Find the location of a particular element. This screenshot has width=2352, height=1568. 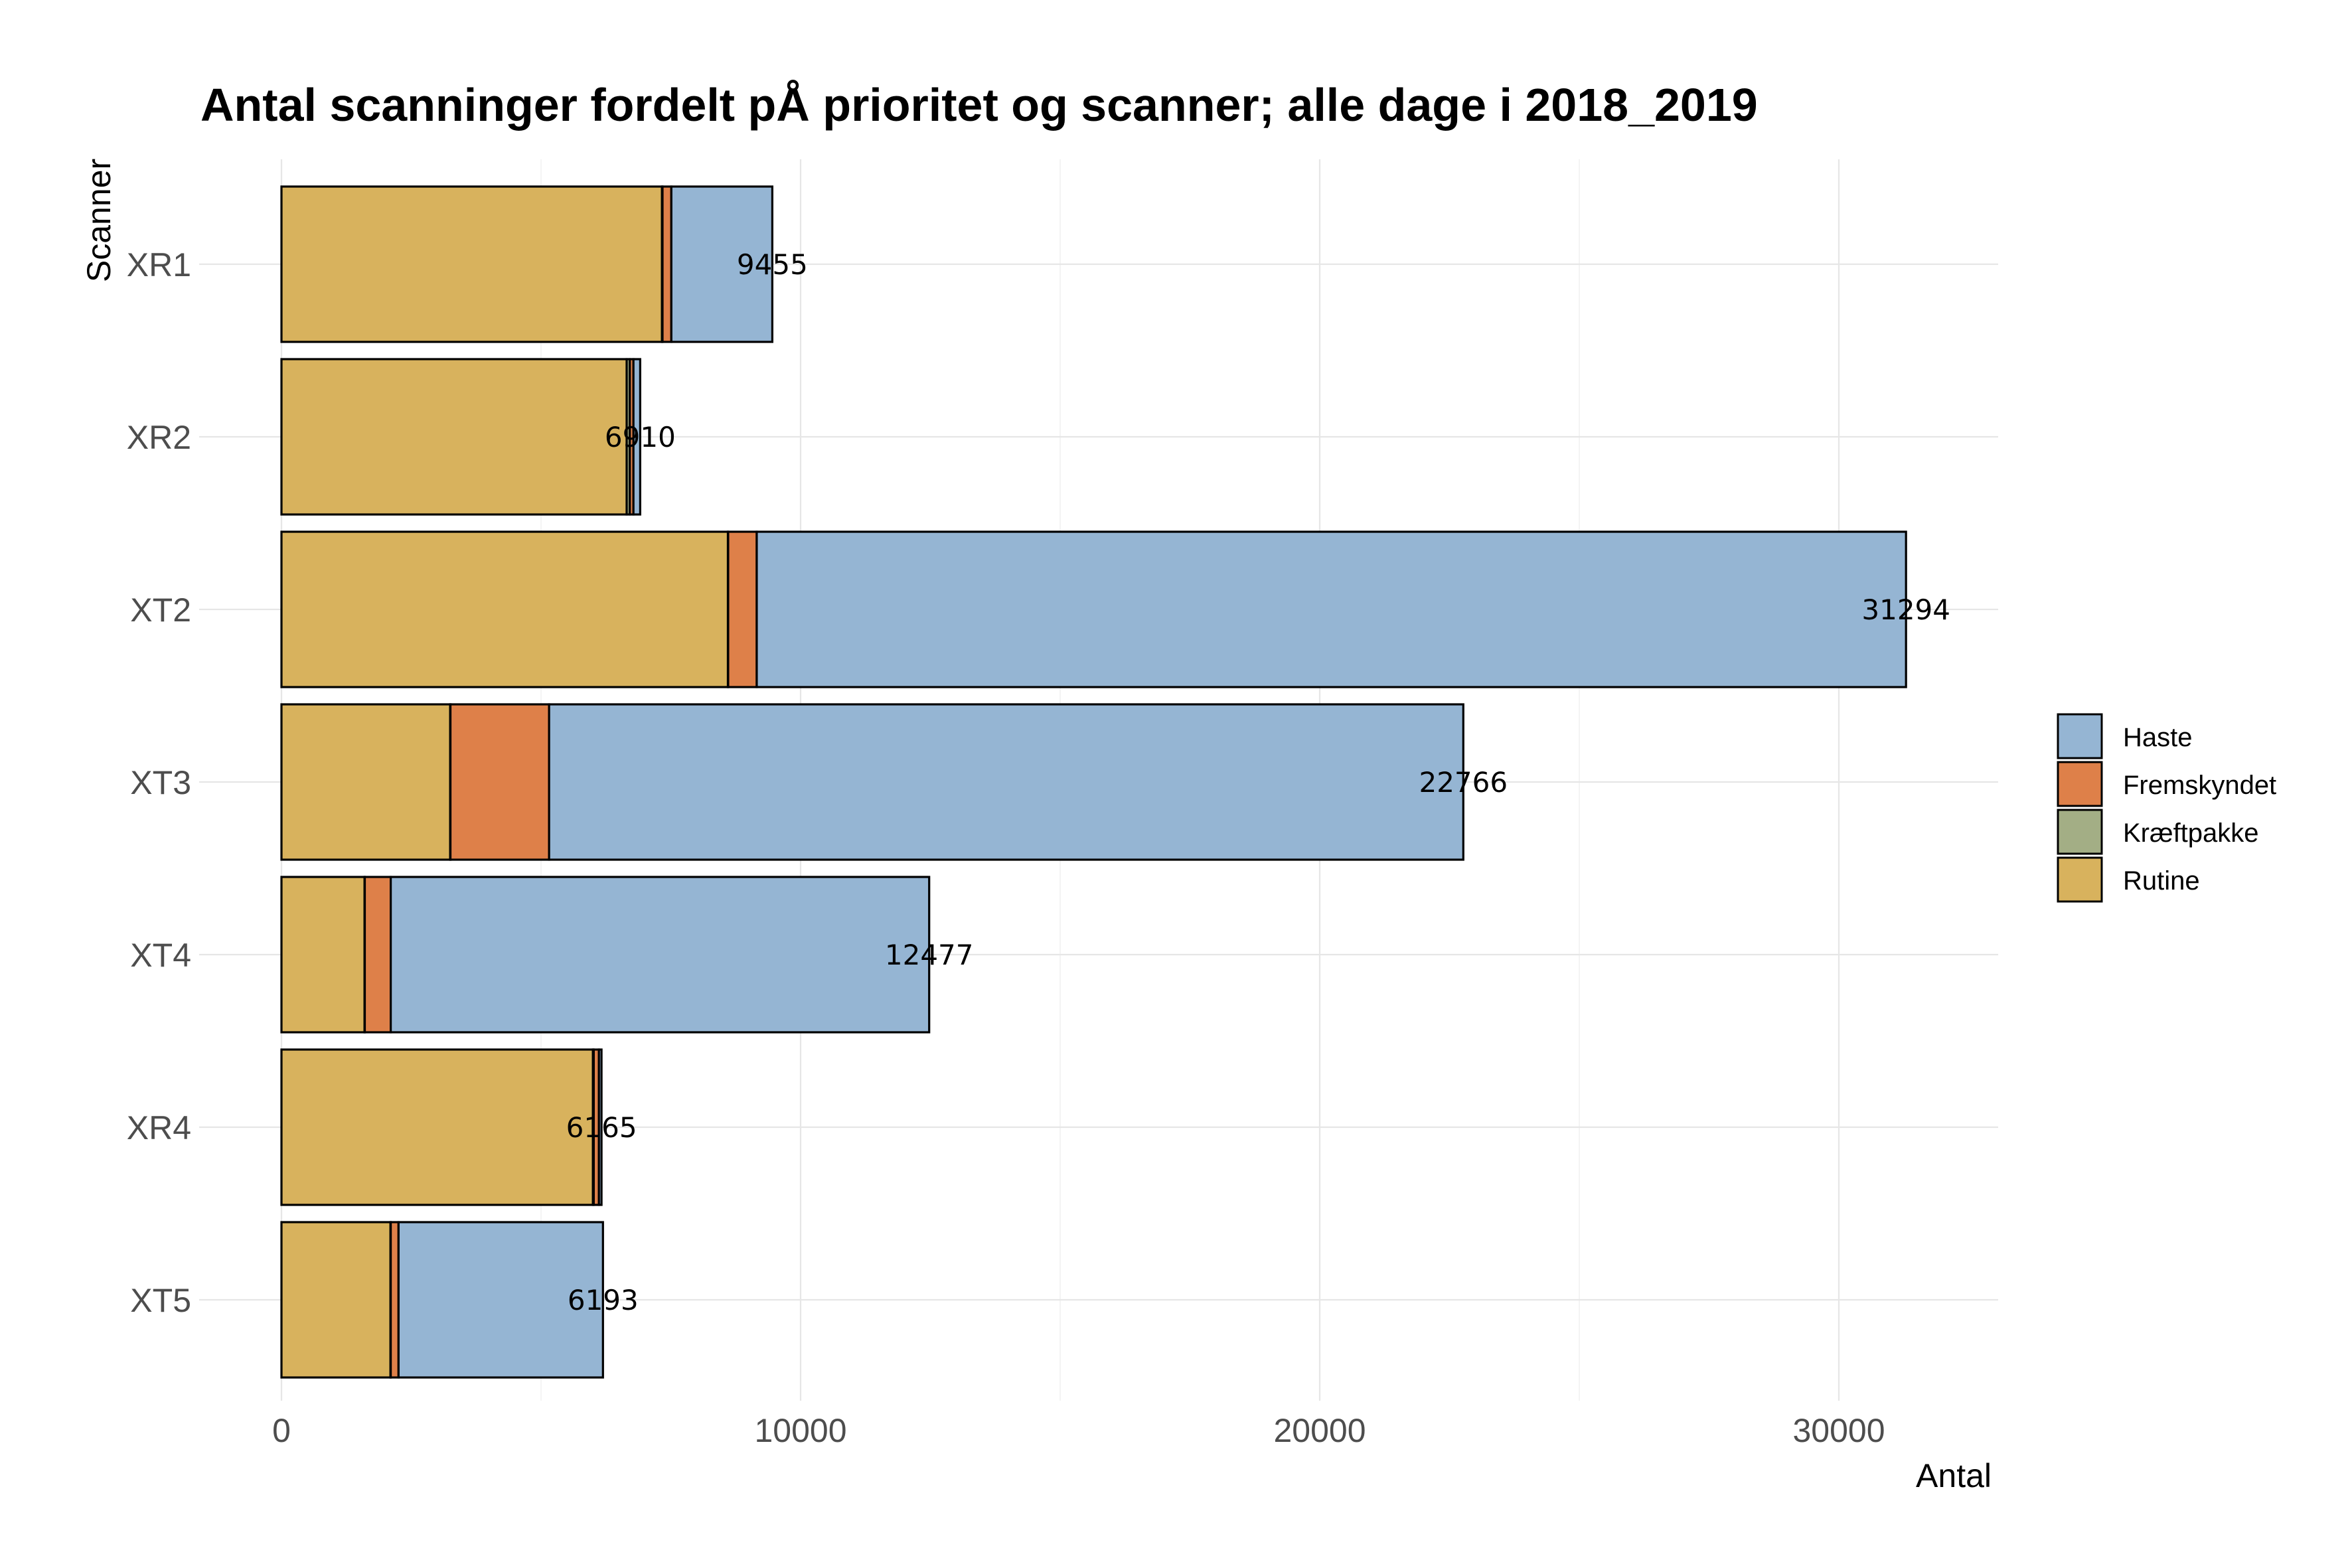

legend-label-0: Haste is located at coordinates (2158, 738).